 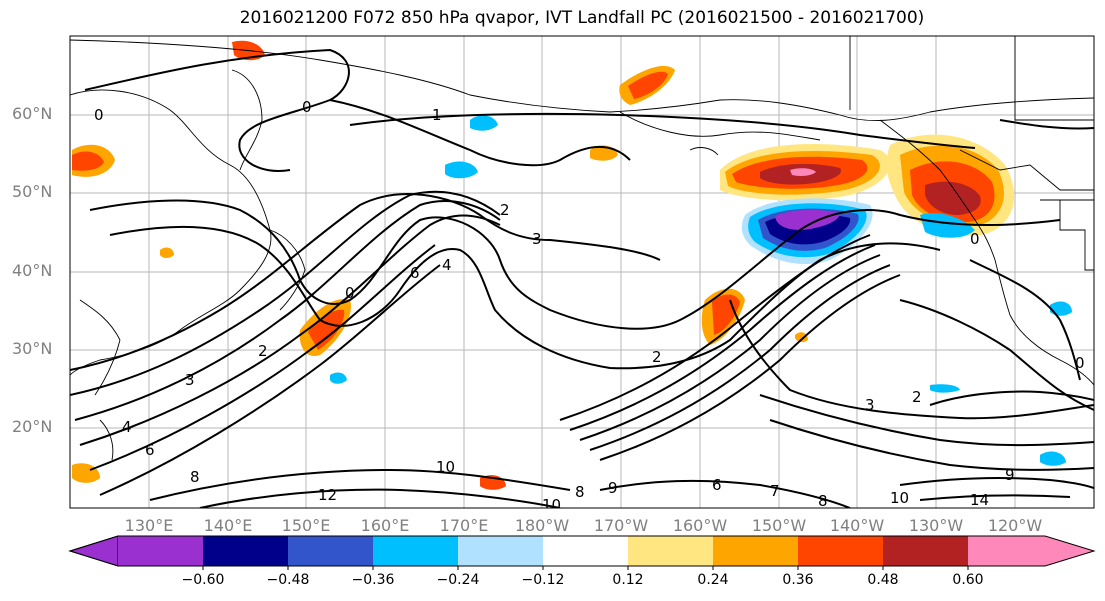 What do you see at coordinates (936, 525) in the screenshot?
I see `lon-label: 130°W` at bounding box center [936, 525].